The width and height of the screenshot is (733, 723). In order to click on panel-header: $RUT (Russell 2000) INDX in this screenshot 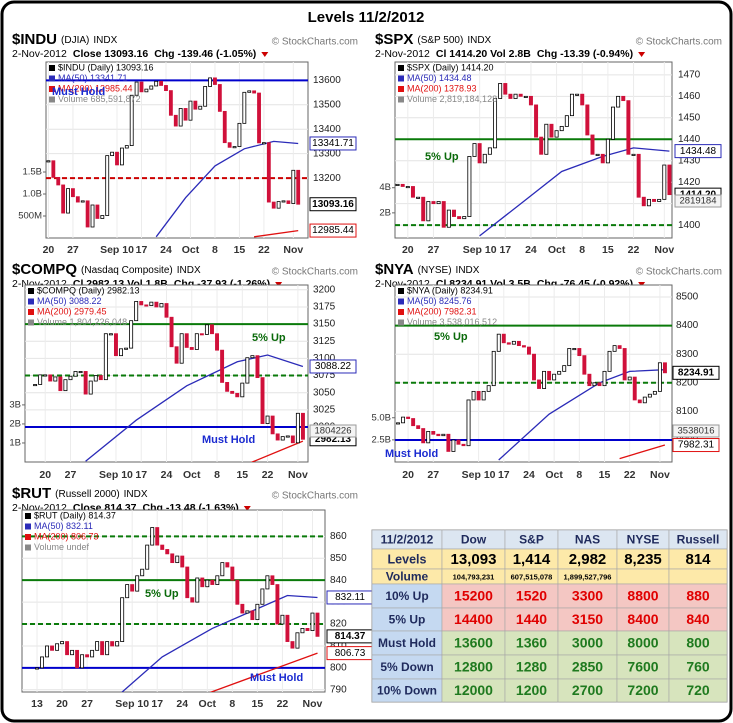, I will do `click(80, 493)`.